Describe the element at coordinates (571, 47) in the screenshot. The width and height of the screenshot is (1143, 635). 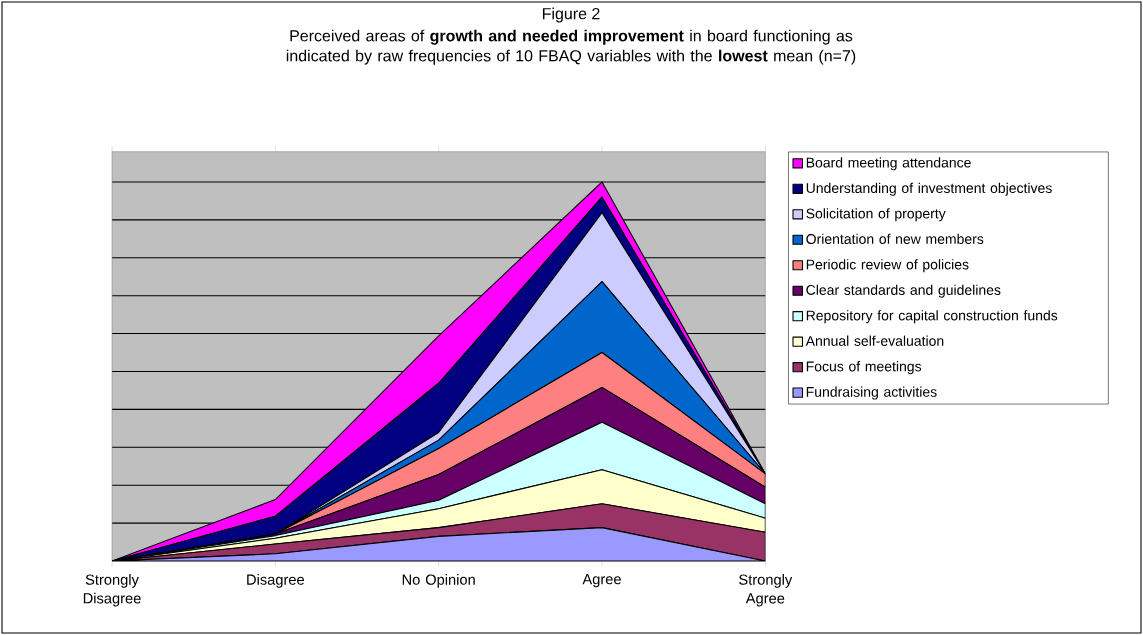
I see `chart-subtitle: Perceived areas of growth and needed improvement in board functioning as indicated by raw frequencies of 10 FBAQ variables with the lowest mean (n=7)` at that location.